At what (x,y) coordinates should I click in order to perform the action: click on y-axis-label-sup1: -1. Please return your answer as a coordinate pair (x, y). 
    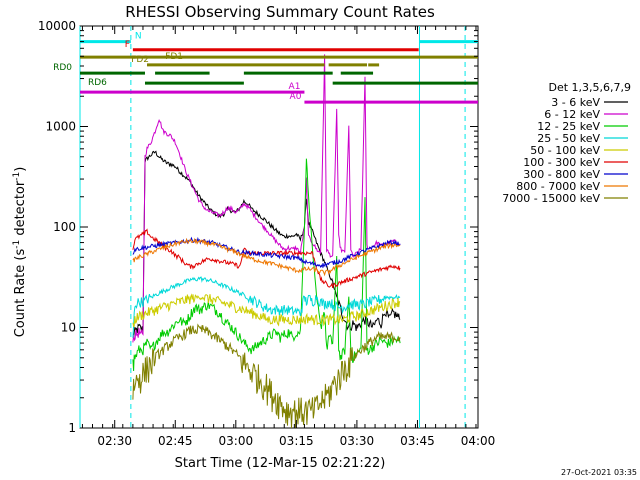
    Looking at the image, I should click on (17, 244).